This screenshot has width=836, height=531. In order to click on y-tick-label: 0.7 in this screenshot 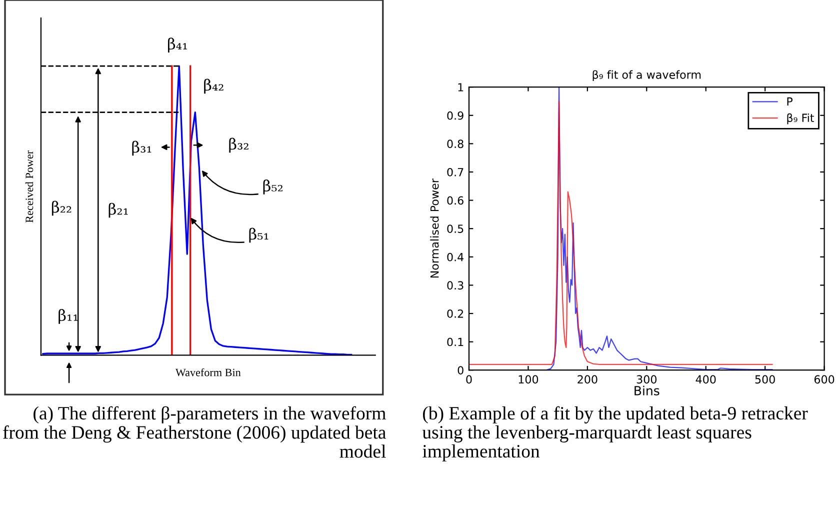, I will do `click(455, 172)`.